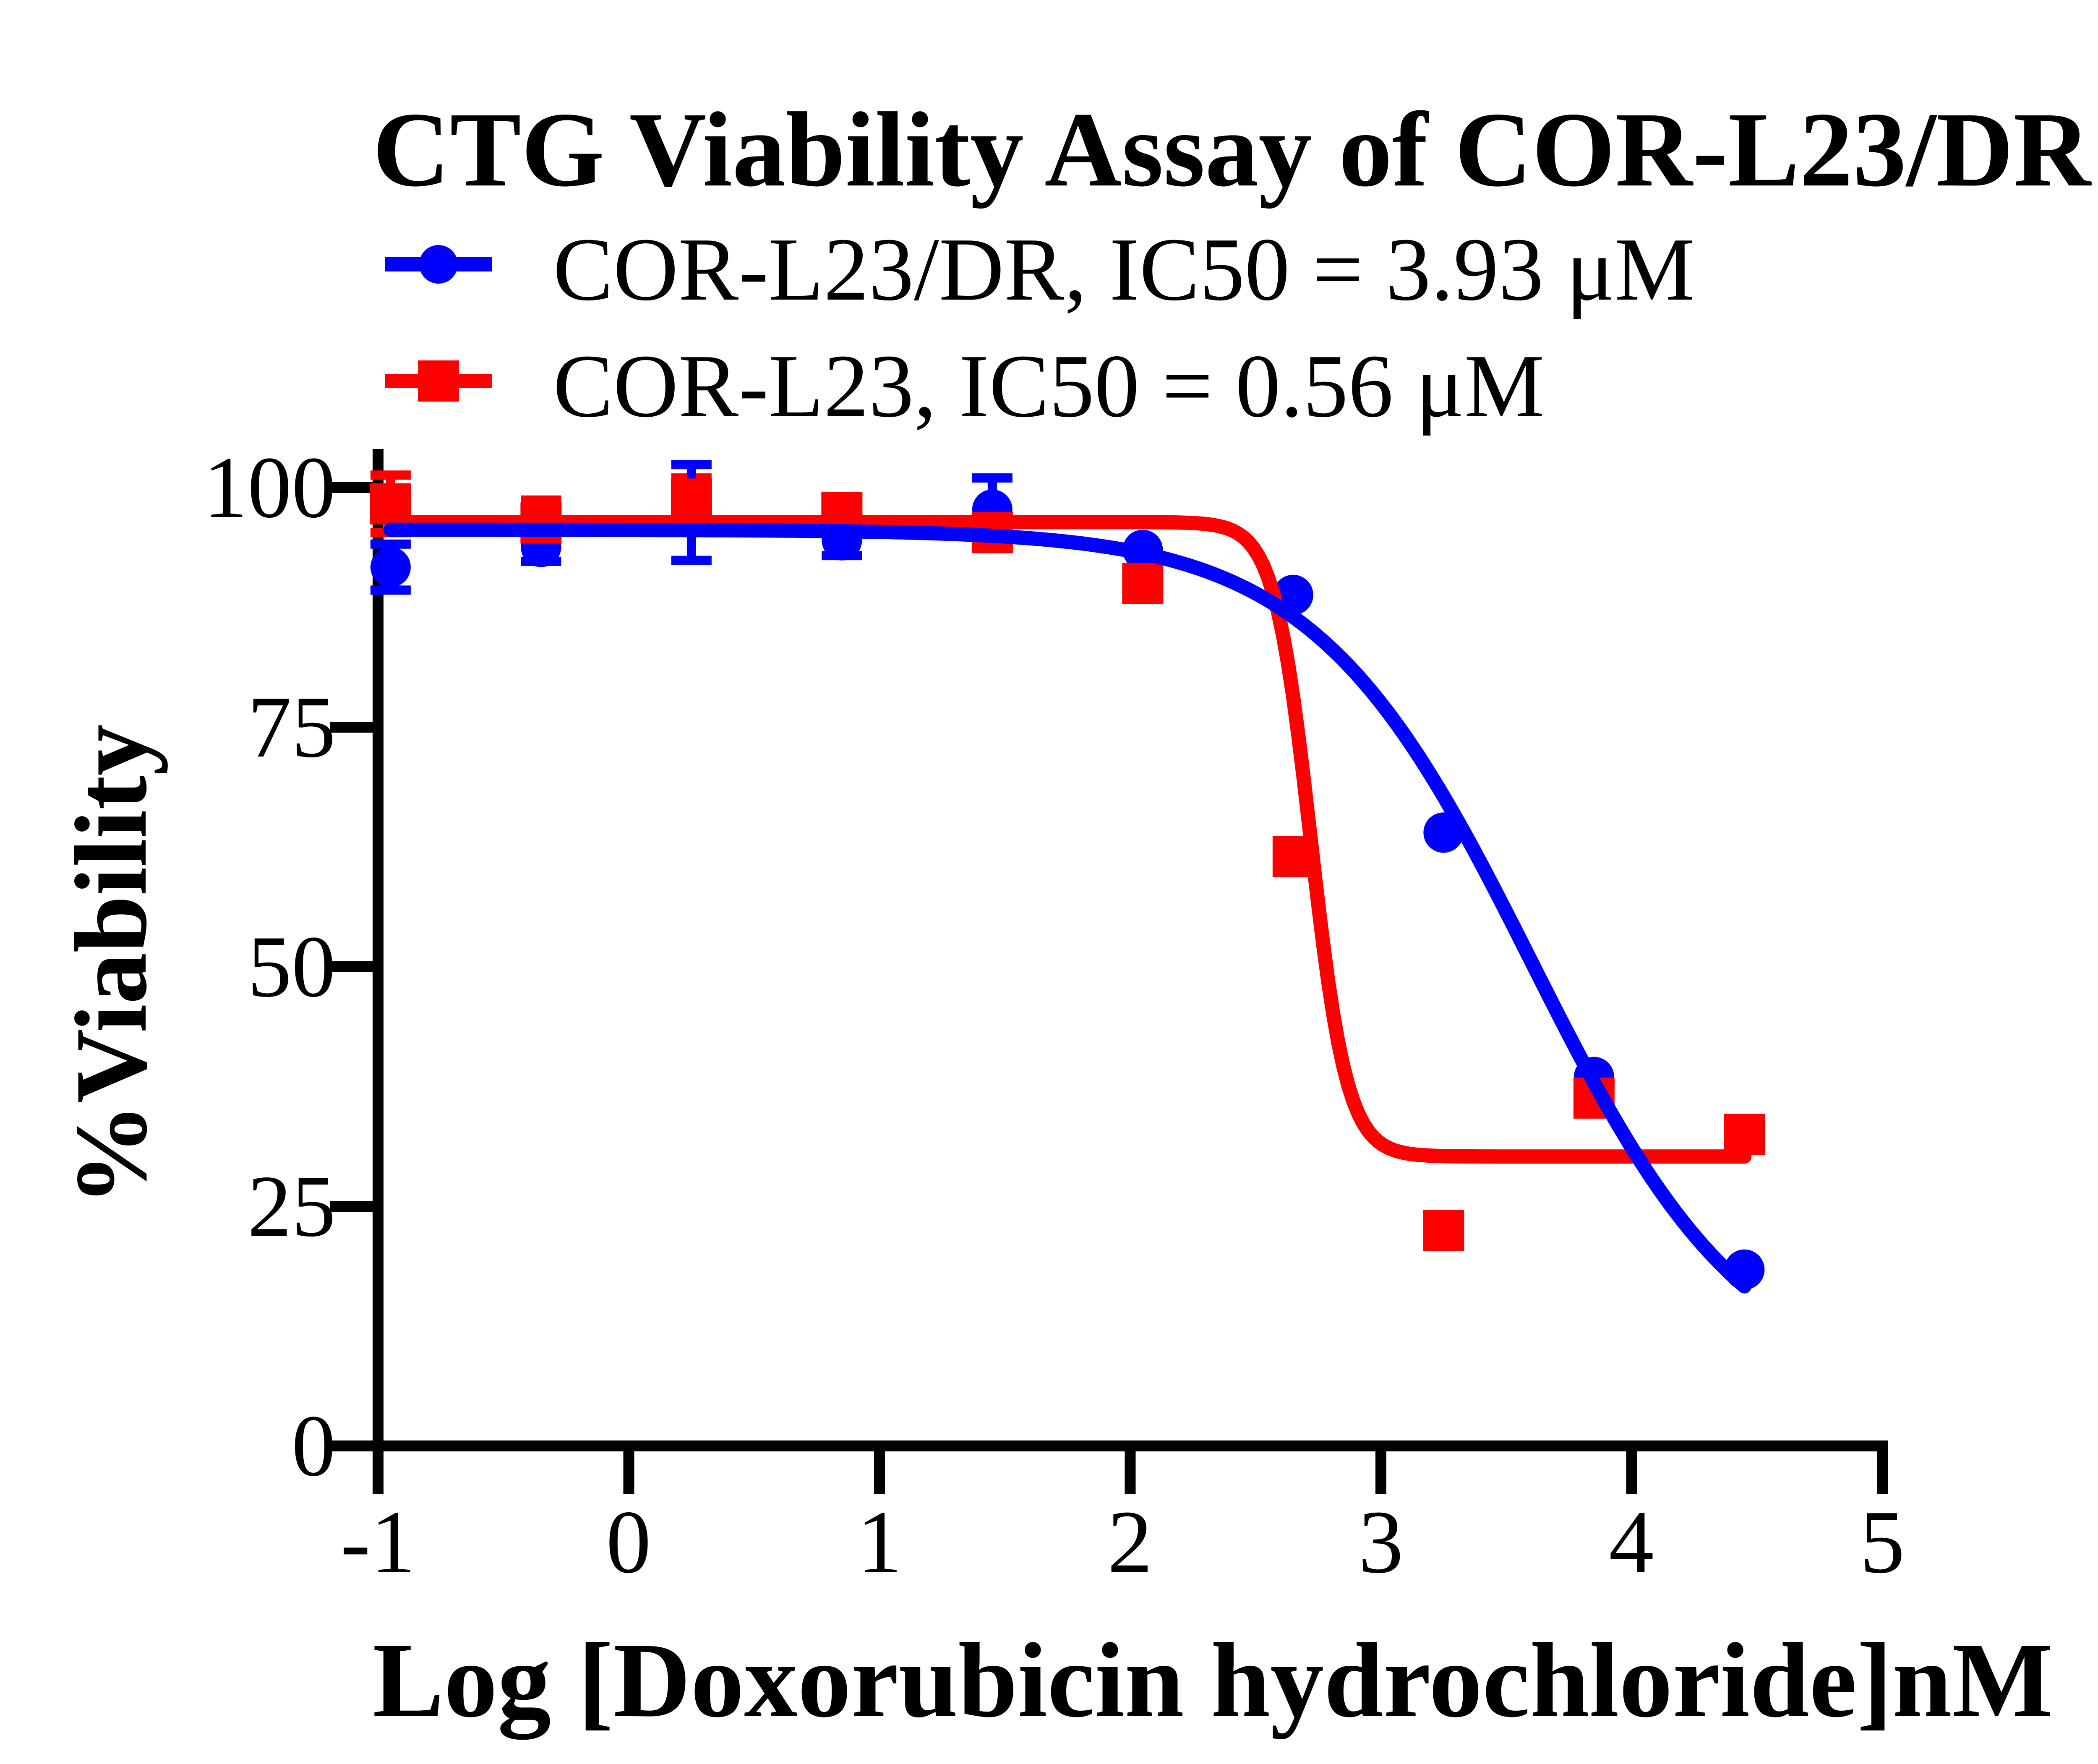 The height and width of the screenshot is (1764, 2098). I want to click on legend-label-cor-l23: COR-L23, IC50 = 0.56 μM, so click(1049, 386).